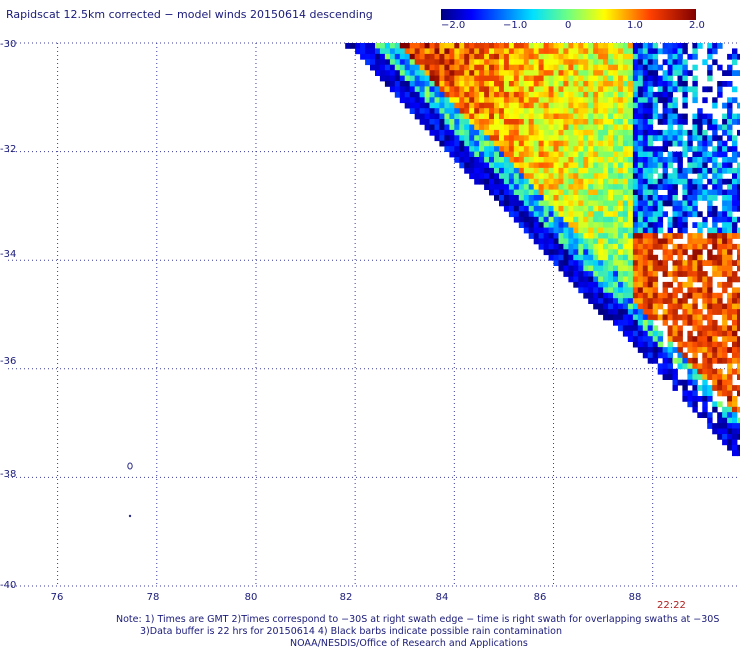 The height and width of the screenshot is (650, 740). Describe the element at coordinates (635, 25) in the screenshot. I see `colorbar-tick-label: 1.0` at that location.